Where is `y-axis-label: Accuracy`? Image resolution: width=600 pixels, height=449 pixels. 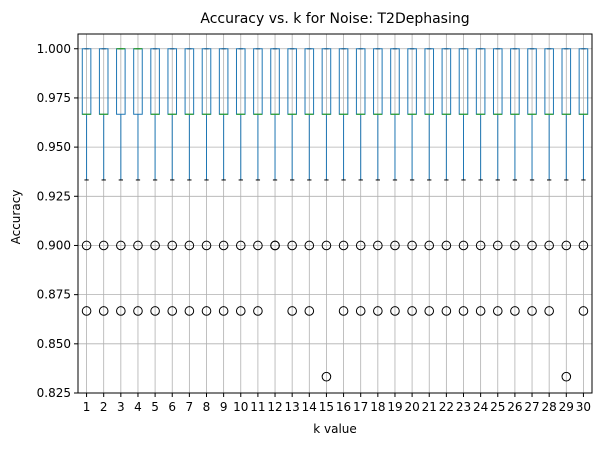
y-axis-label: Accuracy is located at coordinates (16, 217).